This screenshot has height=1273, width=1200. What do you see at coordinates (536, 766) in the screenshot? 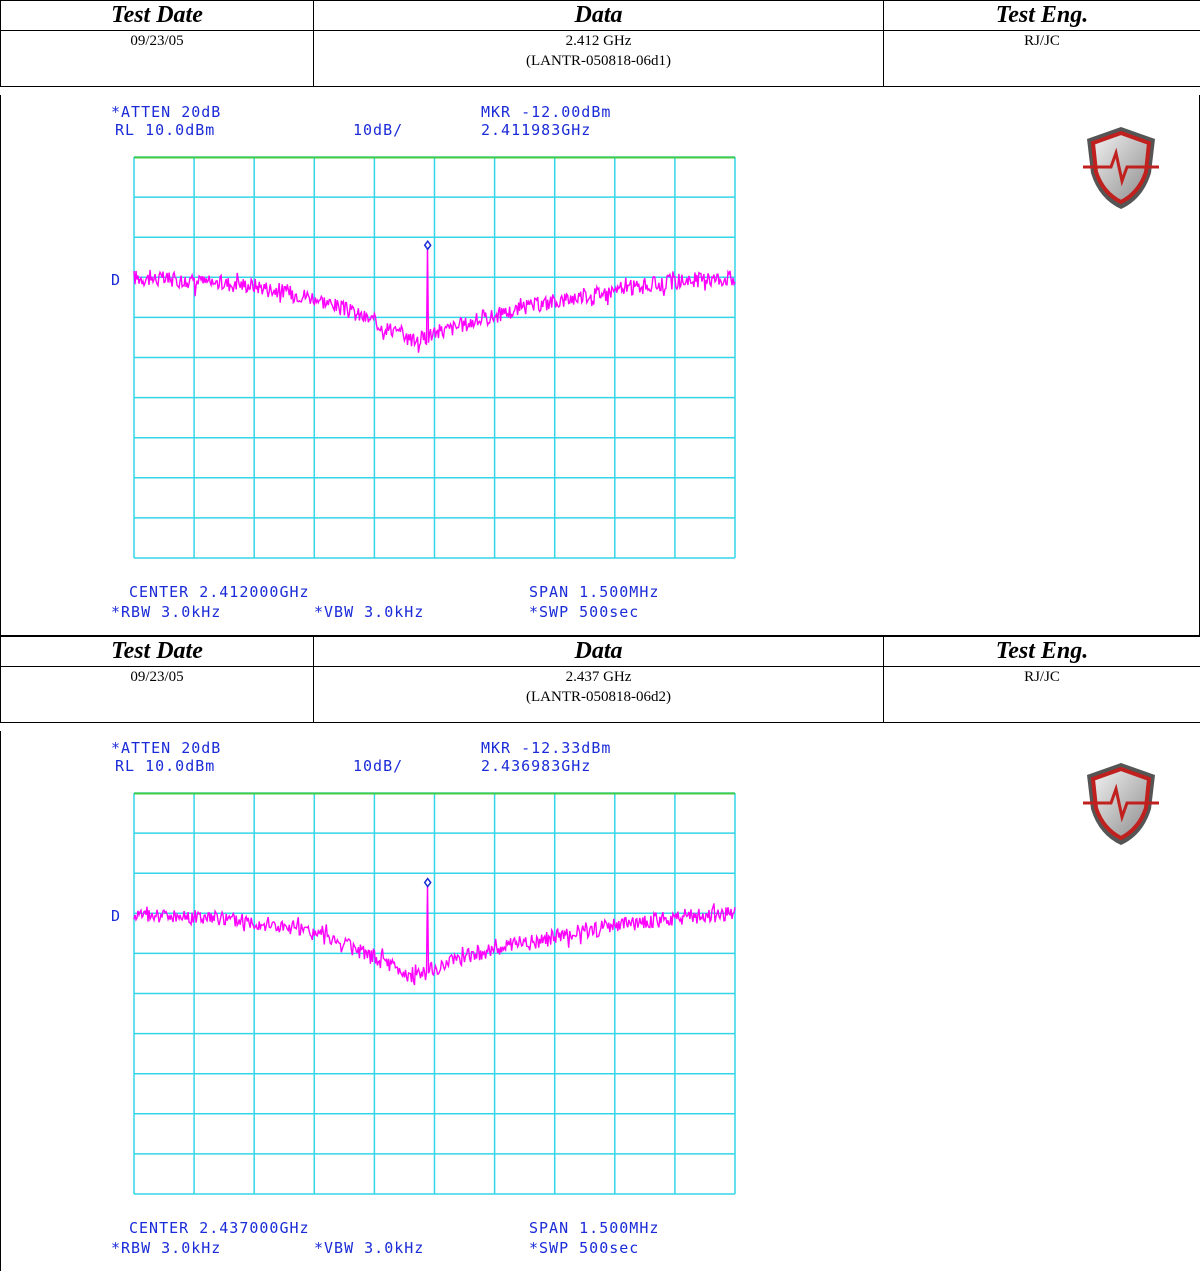
I see `marker-freq-label: 2.436983GHz` at bounding box center [536, 766].